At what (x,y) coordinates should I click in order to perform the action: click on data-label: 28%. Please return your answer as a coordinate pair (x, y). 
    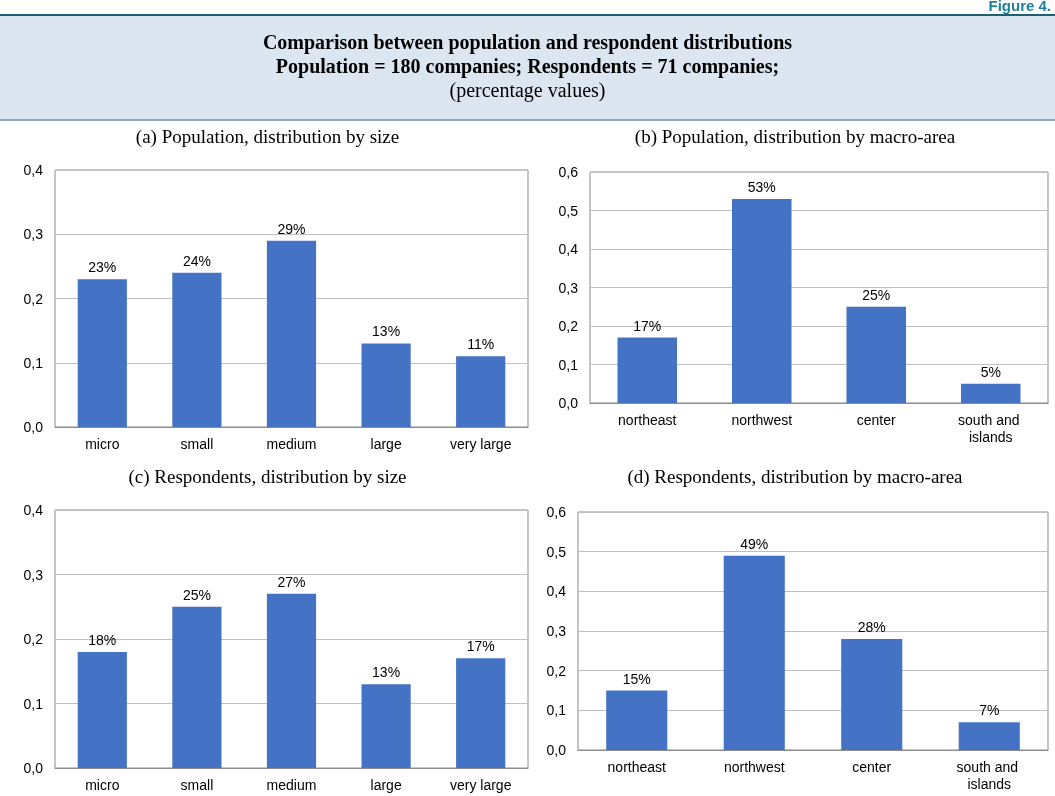
    Looking at the image, I should click on (871, 626).